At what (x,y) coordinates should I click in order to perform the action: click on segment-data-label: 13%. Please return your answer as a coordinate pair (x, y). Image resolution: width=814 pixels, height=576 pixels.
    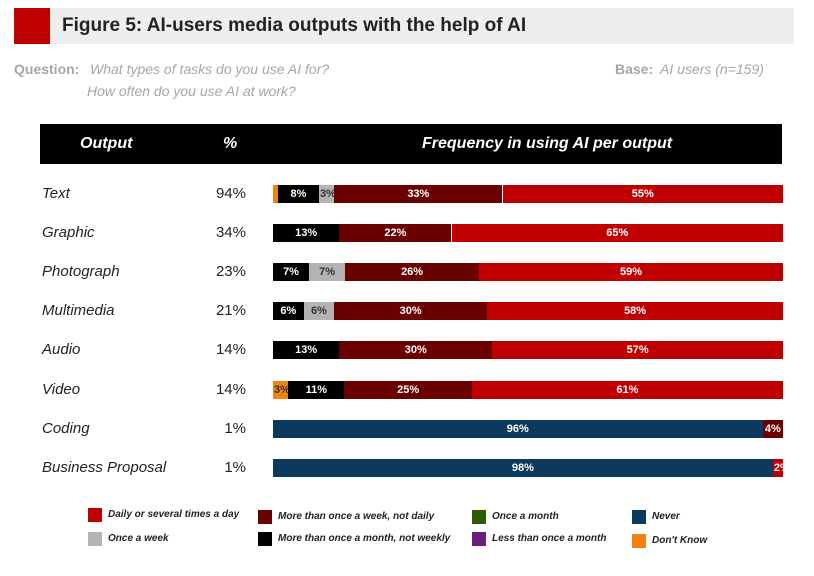
    Looking at the image, I should click on (306, 350).